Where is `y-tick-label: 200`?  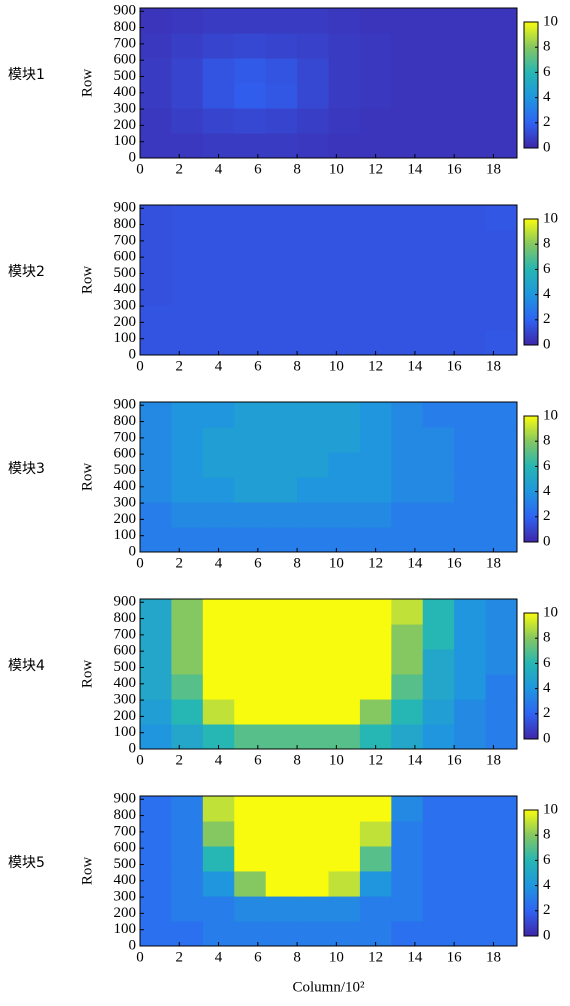
y-tick-label: 200 is located at coordinates (125, 125).